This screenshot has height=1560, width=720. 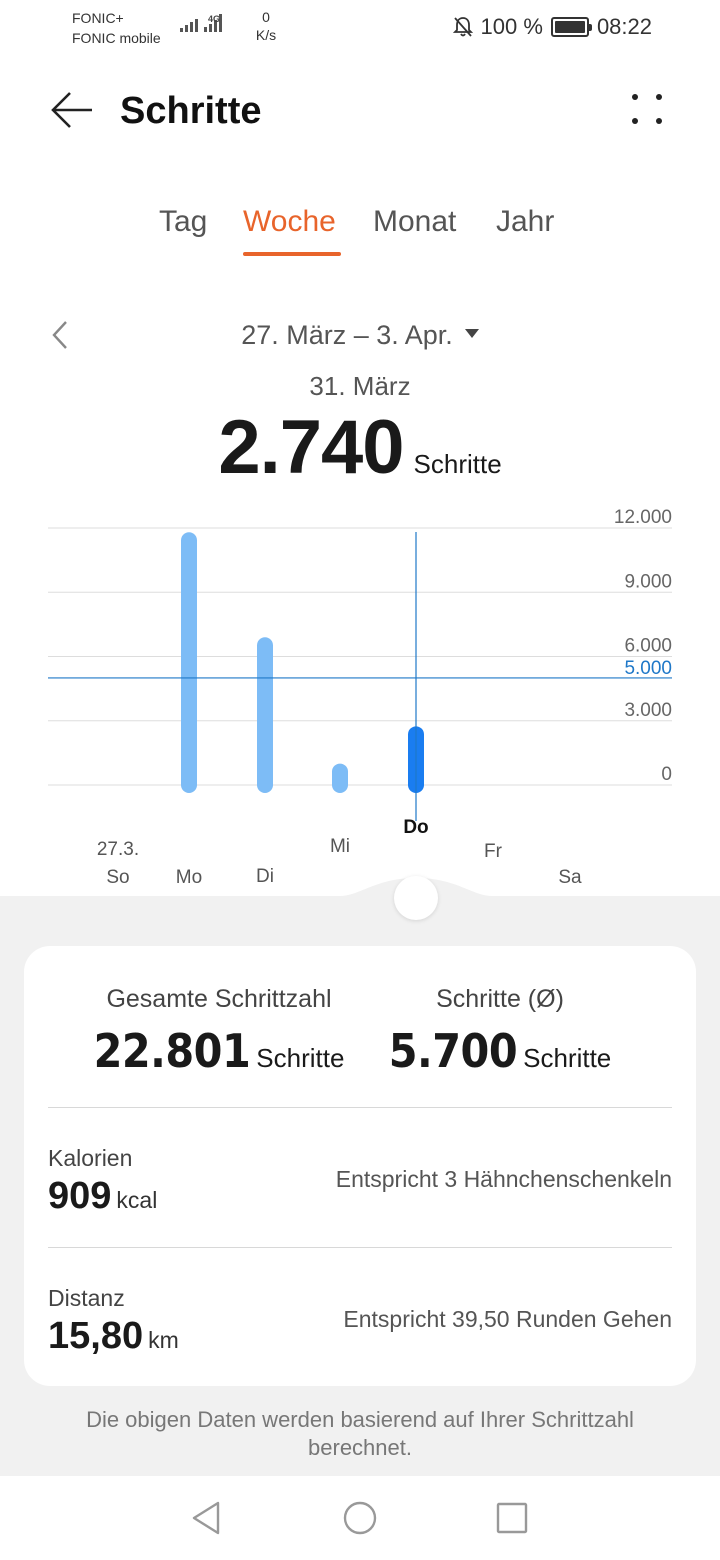 I want to click on calories-value: 909, so click(x=80, y=1196).